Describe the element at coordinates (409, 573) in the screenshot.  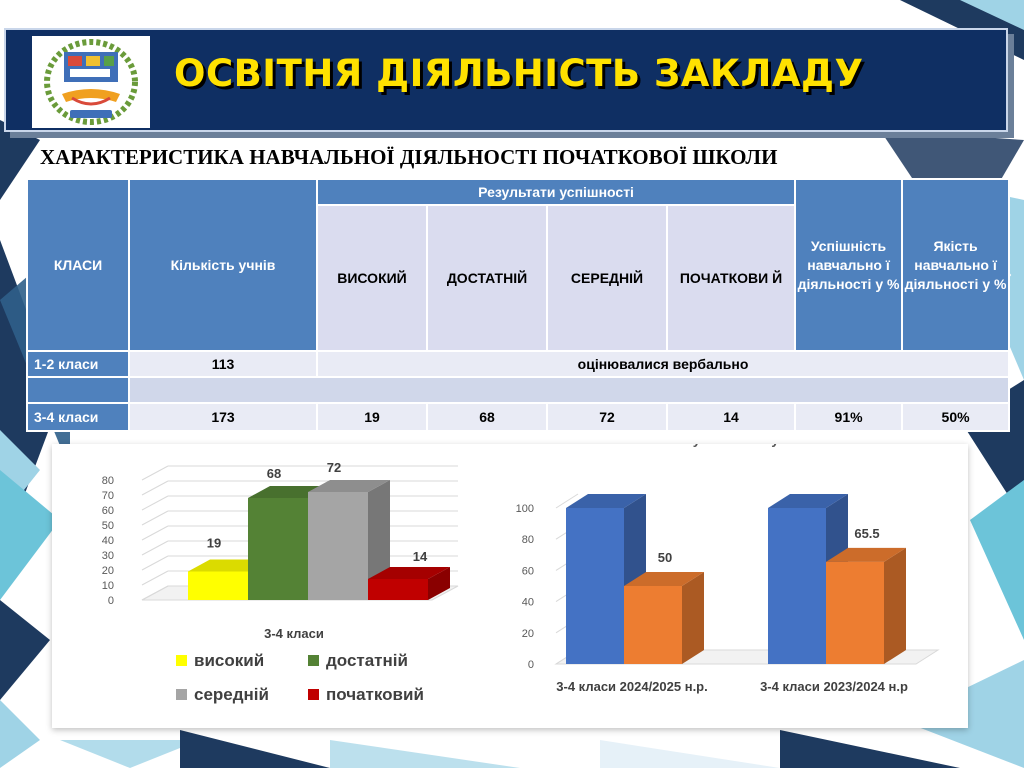
I see `chart1-bar-3-top` at that location.